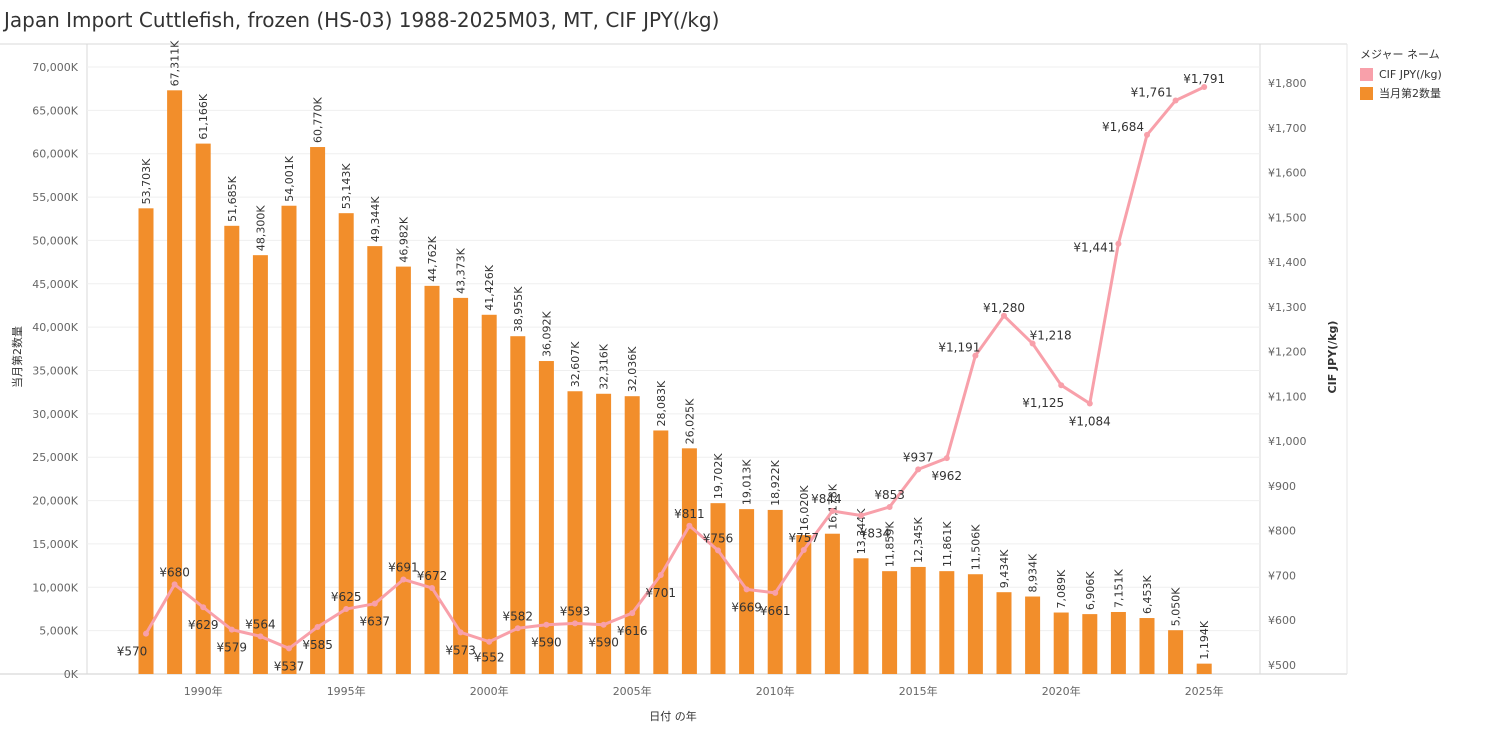 This screenshot has height=732, width=1499. Describe the element at coordinates (632, 631) in the screenshot. I see `price-data-label: ¥616` at that location.